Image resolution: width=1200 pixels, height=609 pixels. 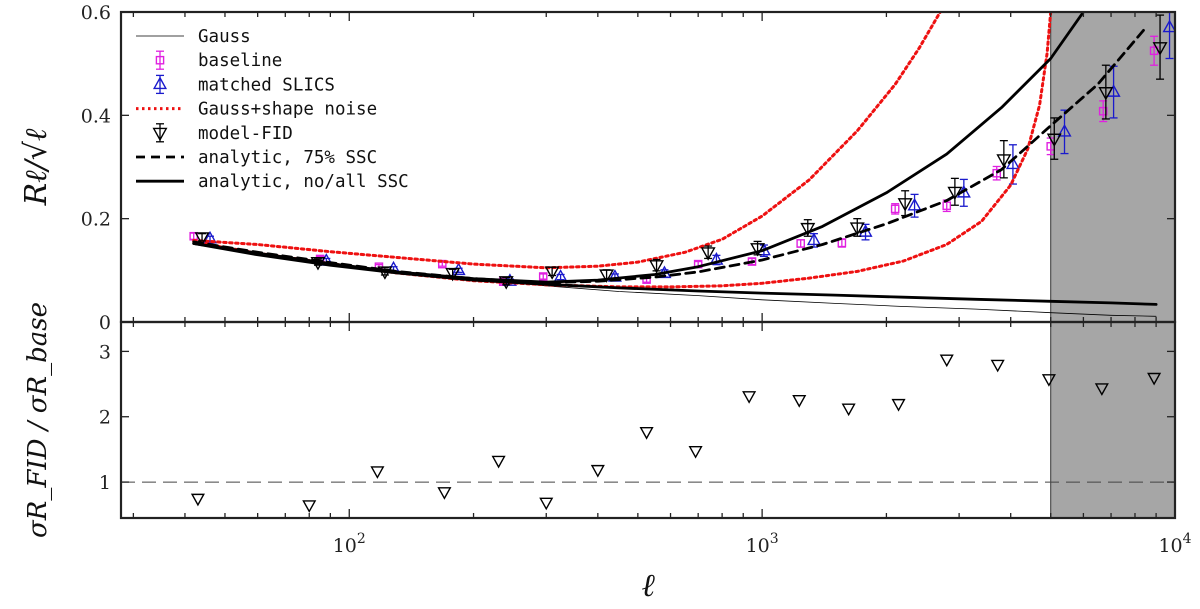 I want to click on bottom-y-tick-label: 2, so click(x=105, y=418).